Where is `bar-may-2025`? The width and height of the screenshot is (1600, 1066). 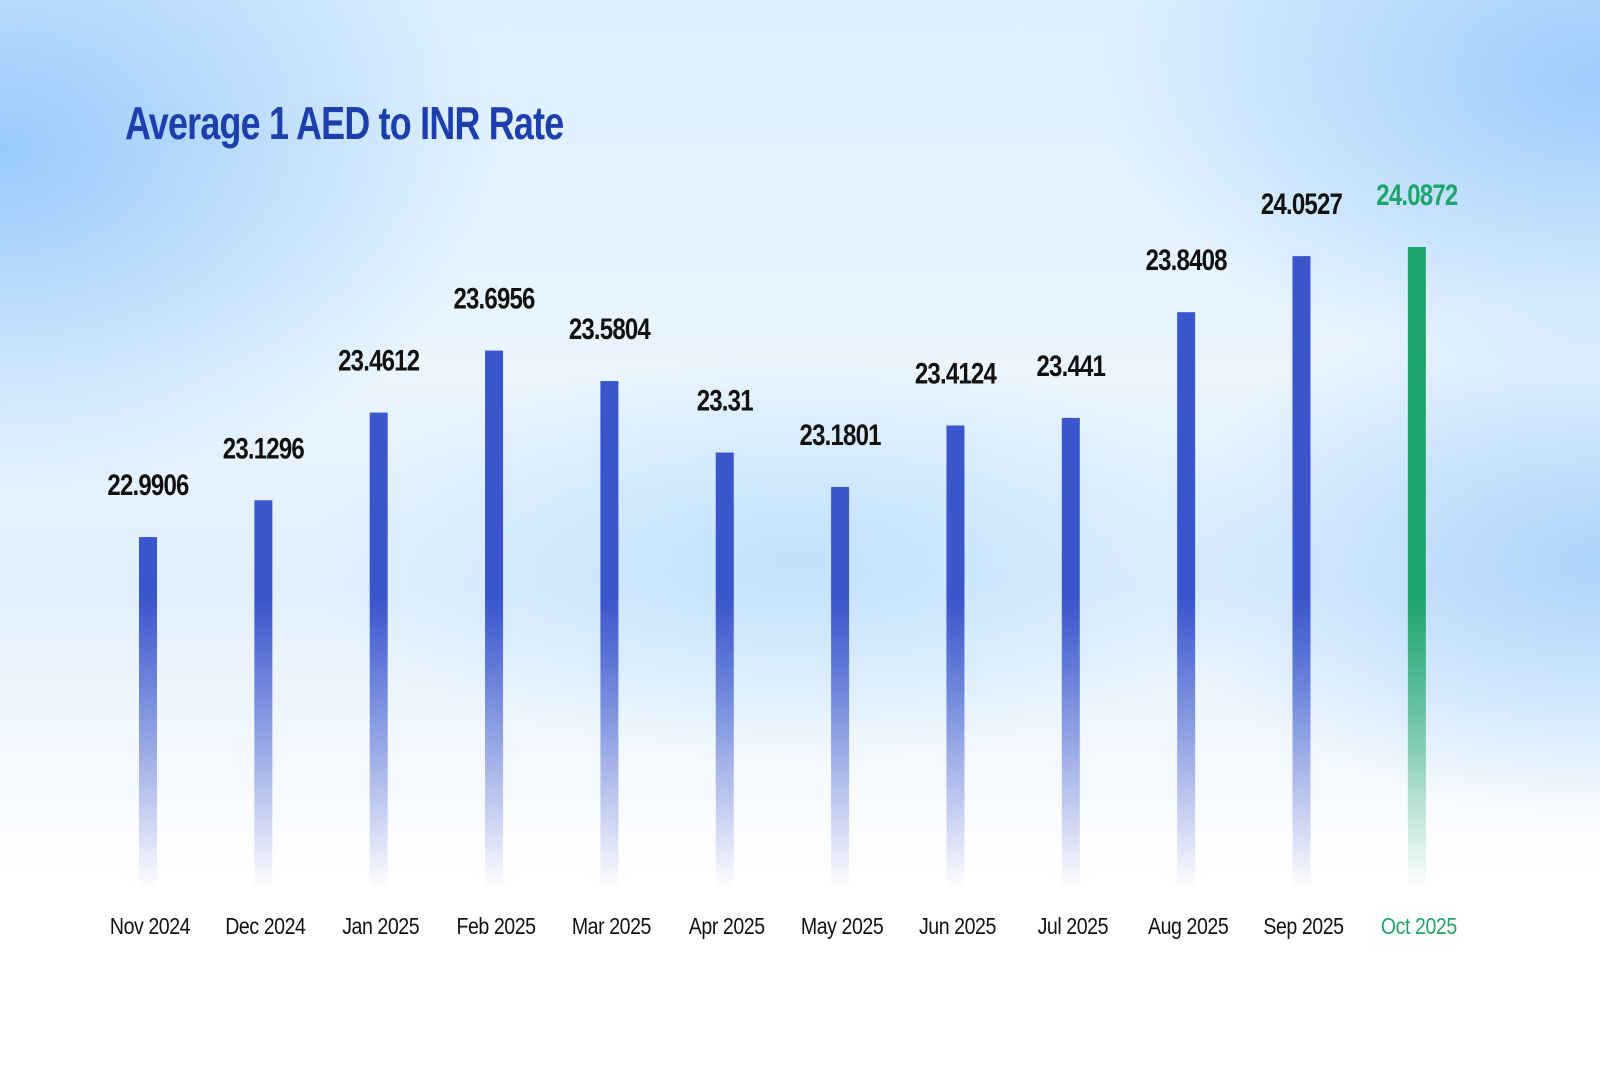
bar-may-2025 is located at coordinates (840, 688).